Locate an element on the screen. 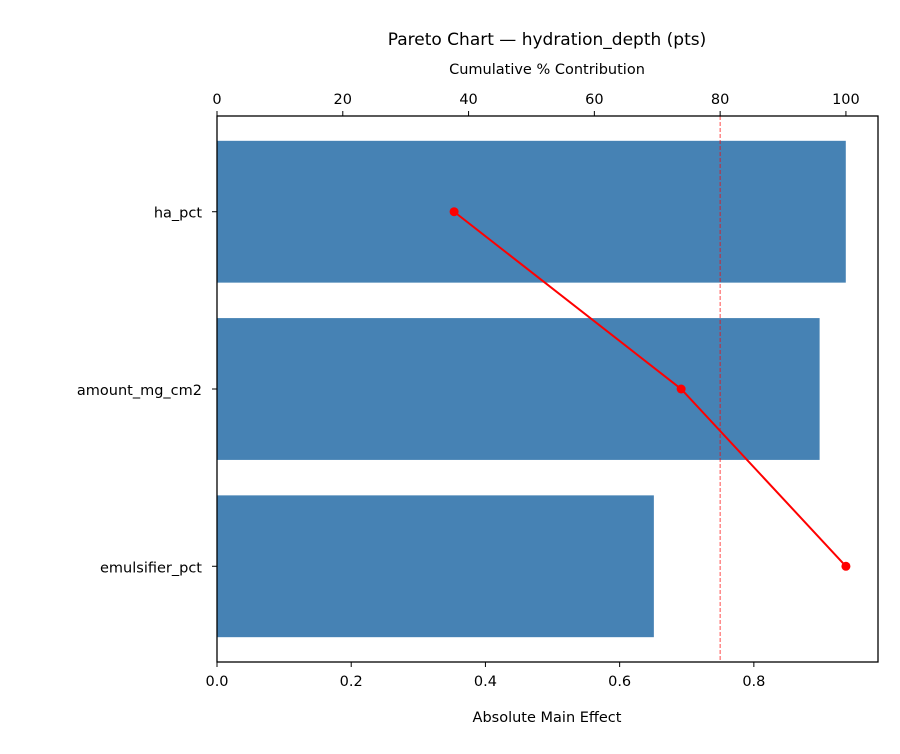 The image size is (900, 754). x2-tick-label: 40 is located at coordinates (468, 100).